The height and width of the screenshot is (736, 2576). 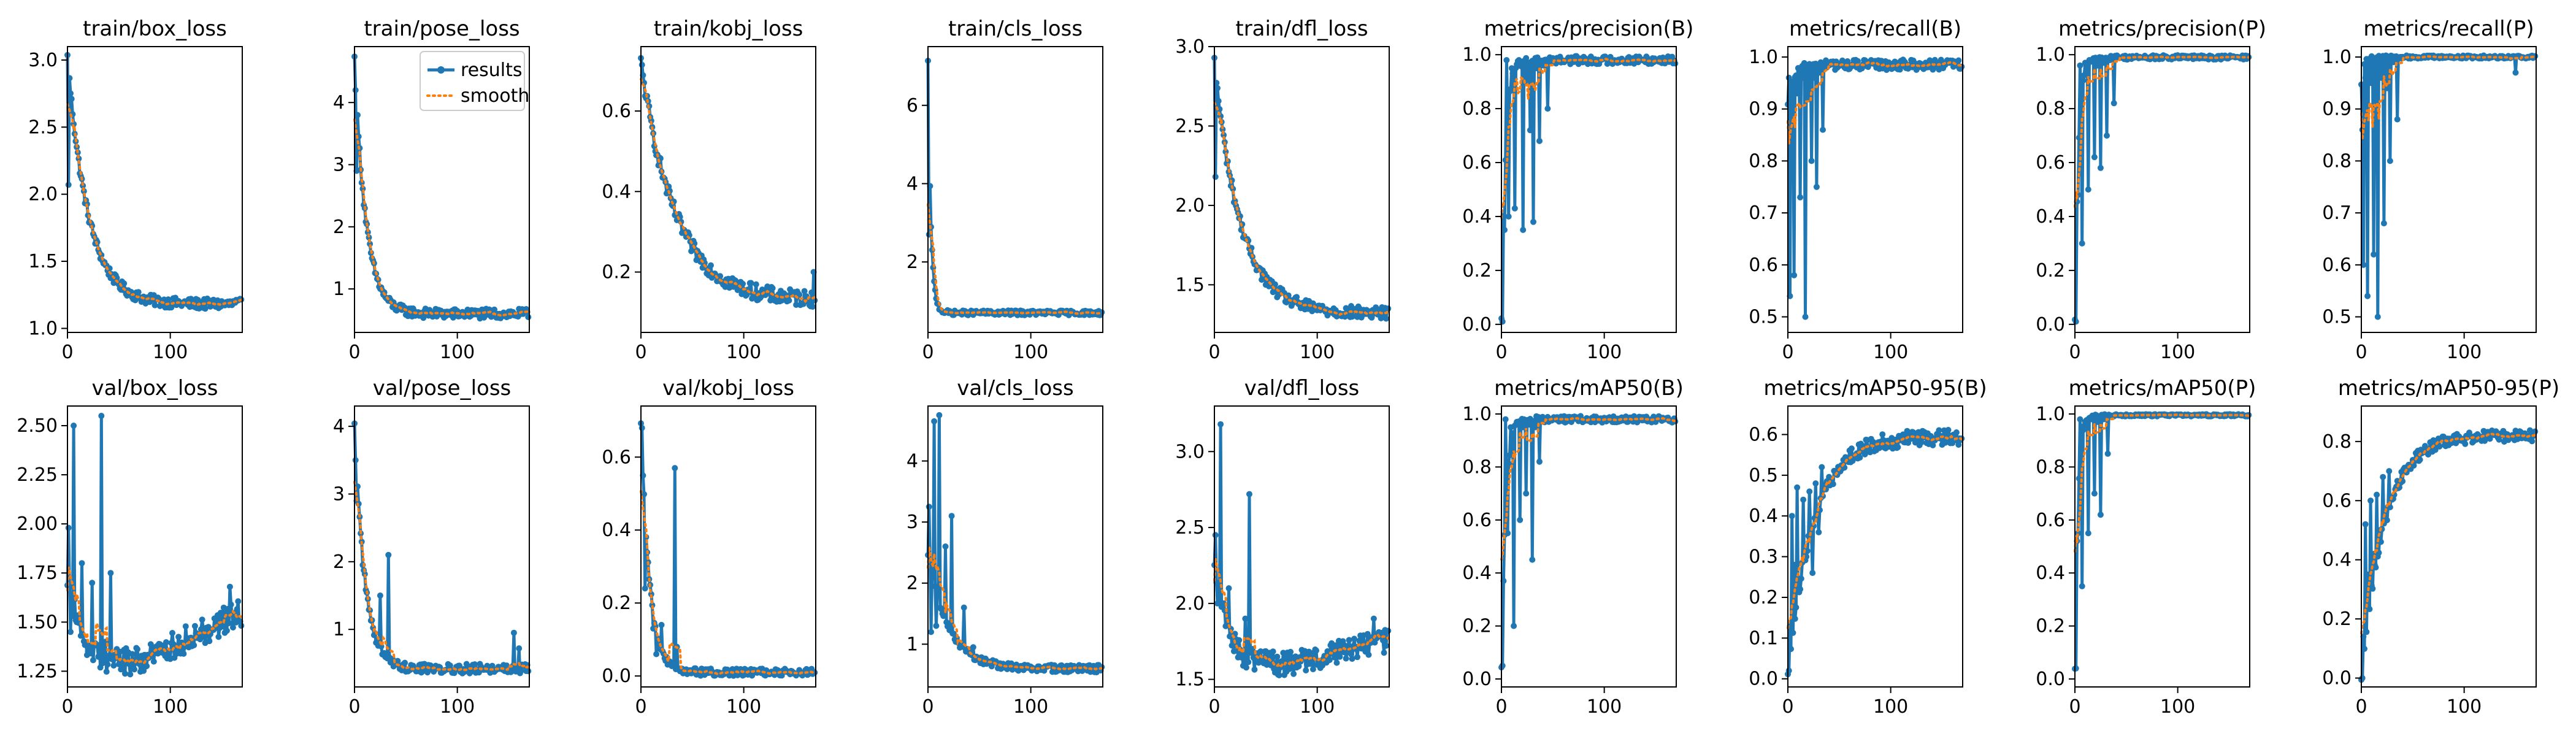 What do you see at coordinates (1190, 285) in the screenshot?
I see `y-tick-label: 1.5` at bounding box center [1190, 285].